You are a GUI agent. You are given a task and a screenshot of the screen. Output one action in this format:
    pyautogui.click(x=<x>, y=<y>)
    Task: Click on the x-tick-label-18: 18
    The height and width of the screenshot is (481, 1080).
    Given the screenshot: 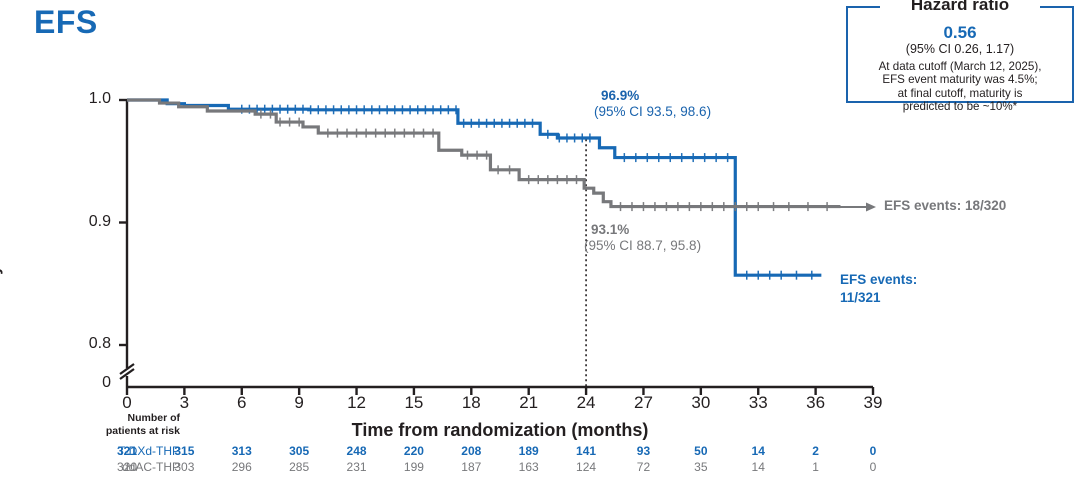 What is the action you would take?
    pyautogui.click(x=471, y=402)
    